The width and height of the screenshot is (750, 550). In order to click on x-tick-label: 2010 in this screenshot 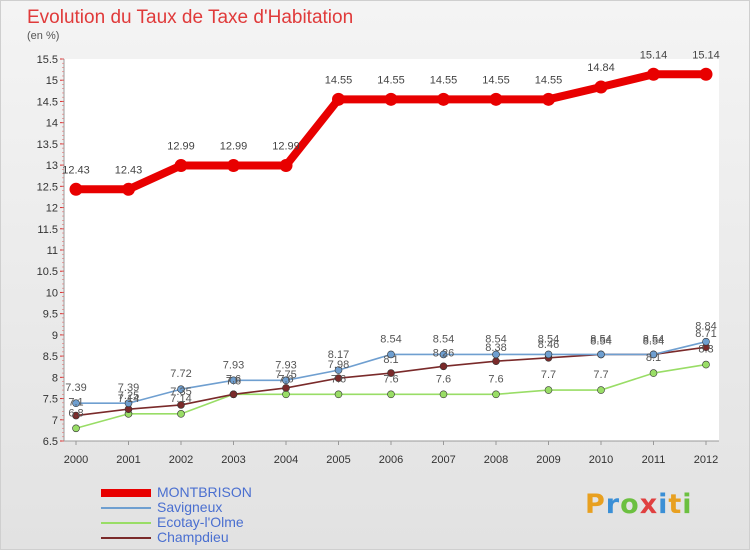, I will do `click(601, 460)`.